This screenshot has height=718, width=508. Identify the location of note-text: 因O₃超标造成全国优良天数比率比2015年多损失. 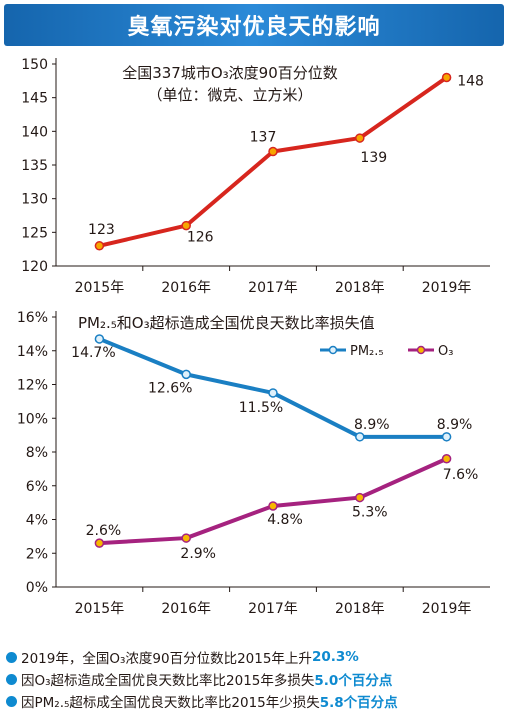
(168, 681).